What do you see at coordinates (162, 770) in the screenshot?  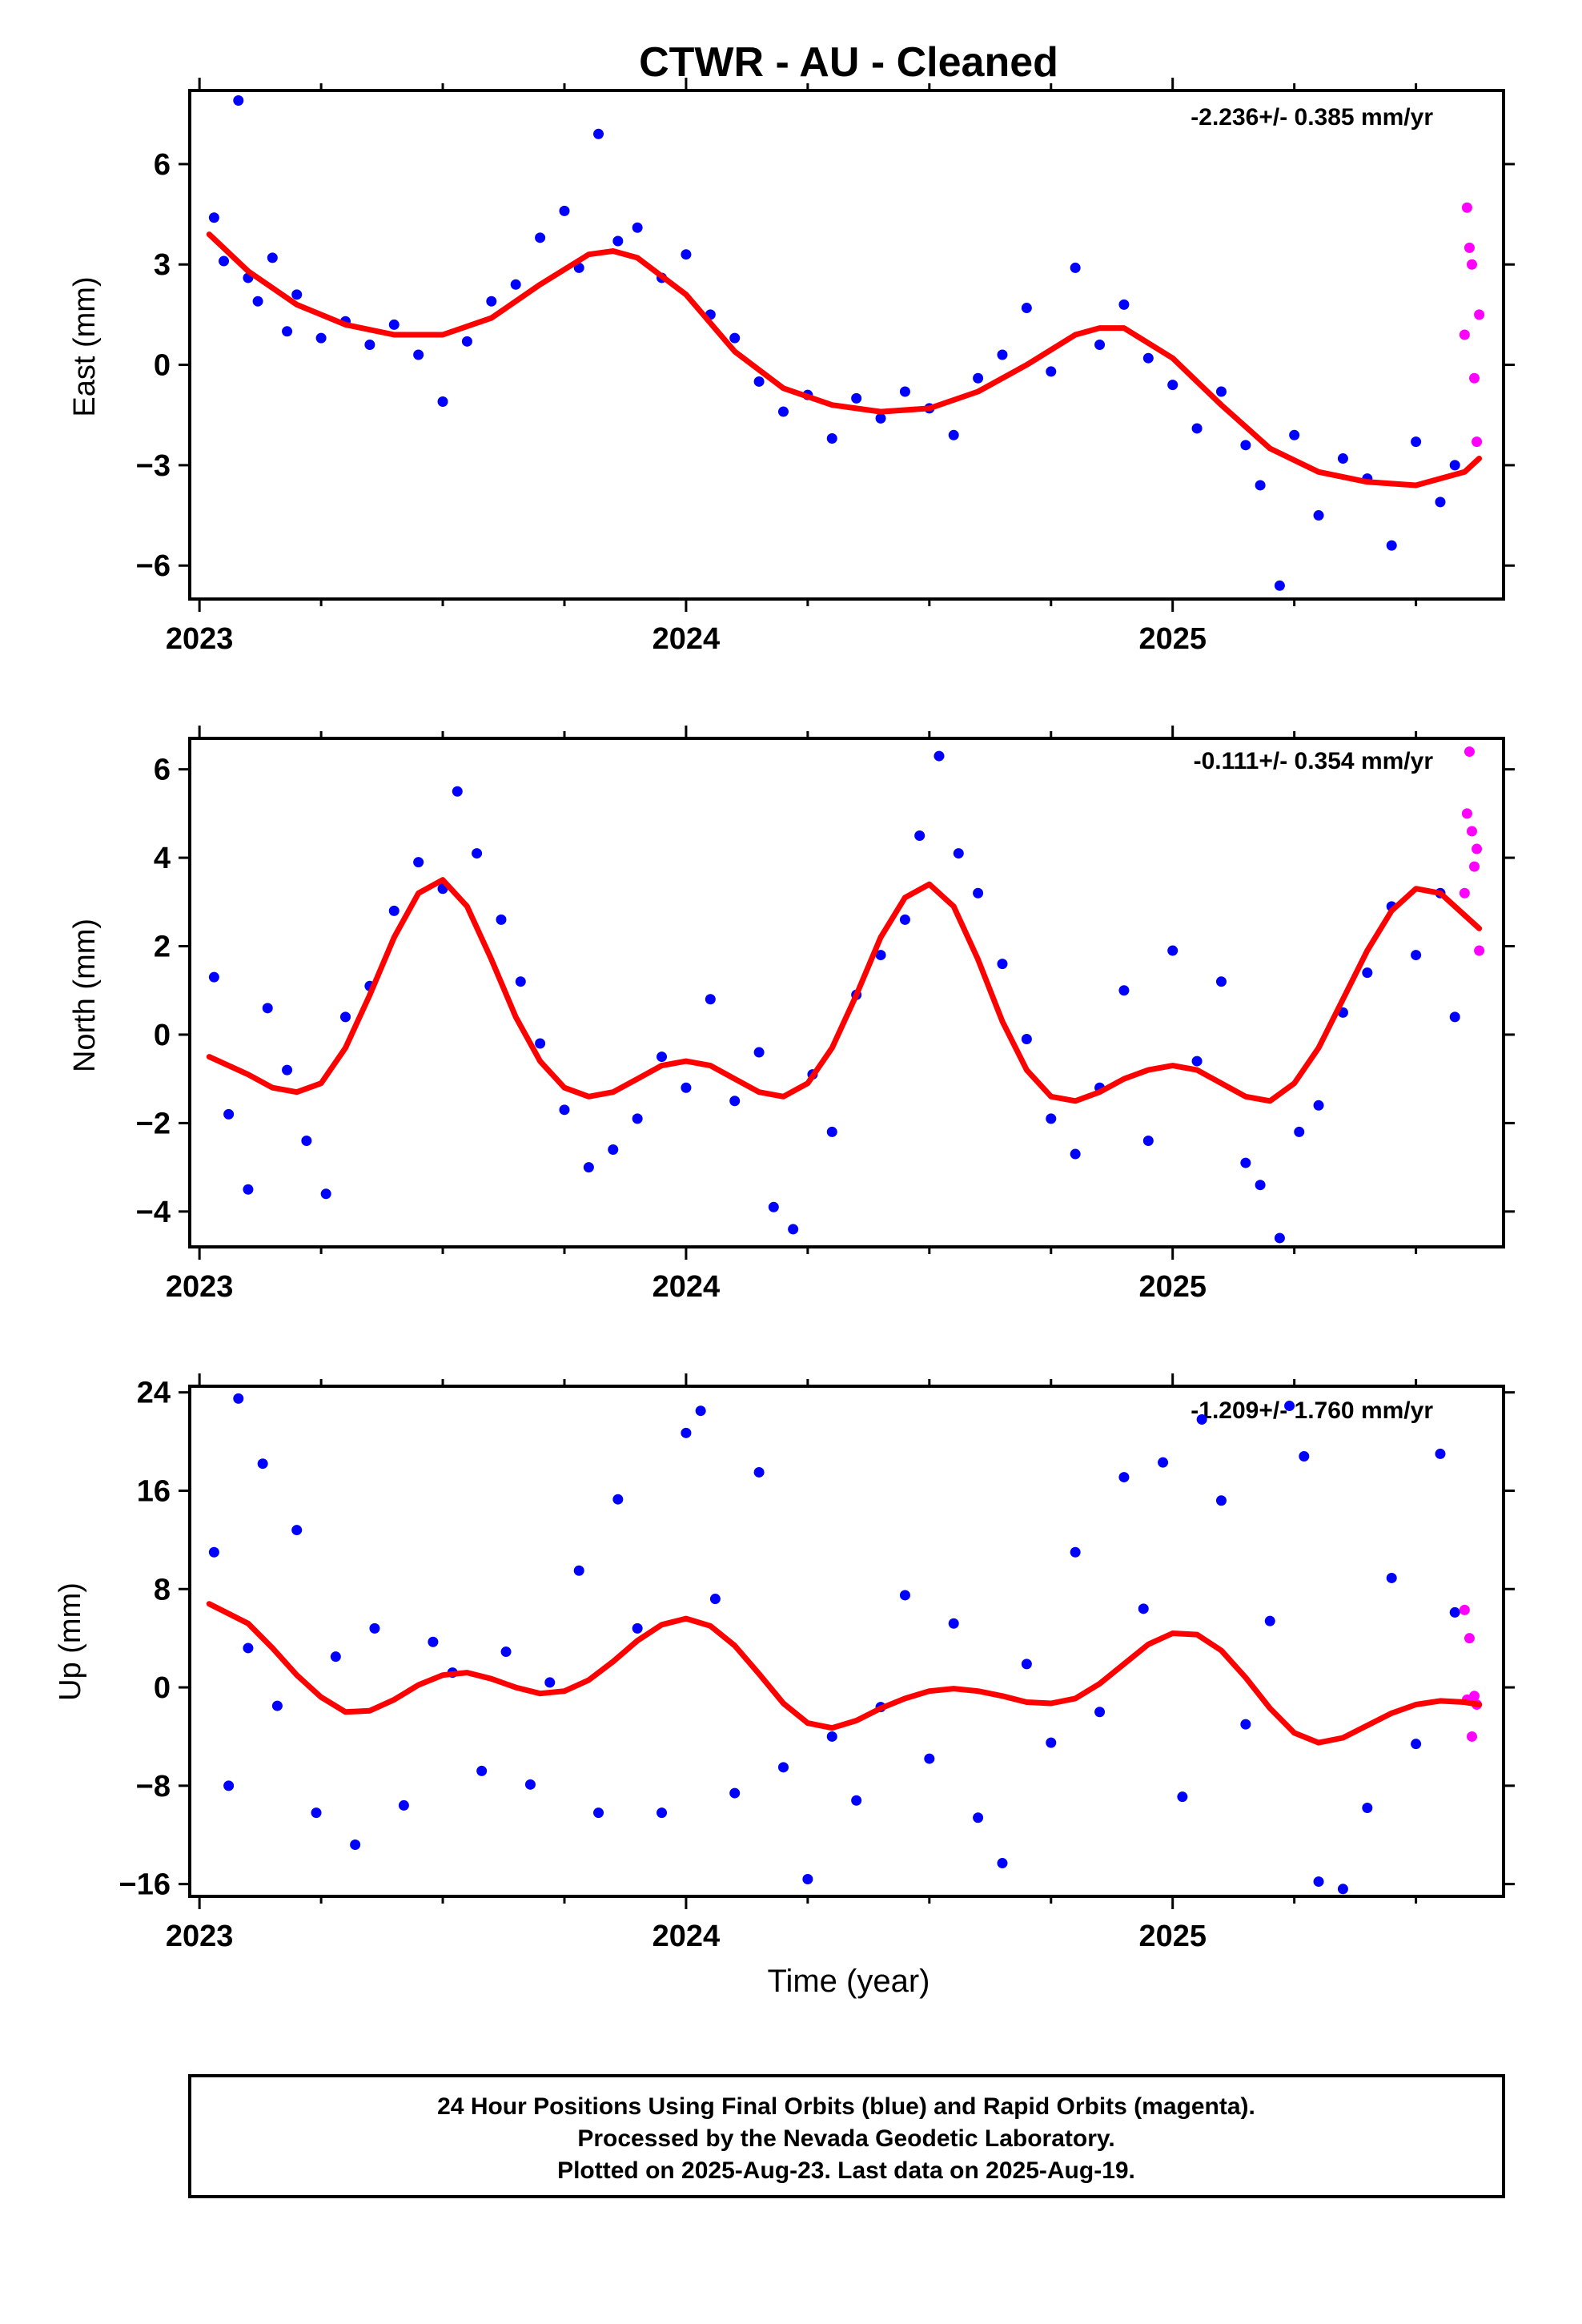 I see `north-y-tick-label: 6` at bounding box center [162, 770].